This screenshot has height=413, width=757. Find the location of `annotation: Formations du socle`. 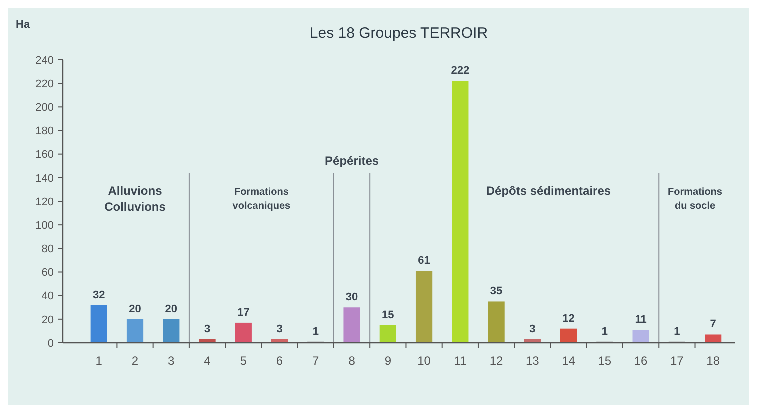

annotation: Formations du socle is located at coordinates (695, 199).